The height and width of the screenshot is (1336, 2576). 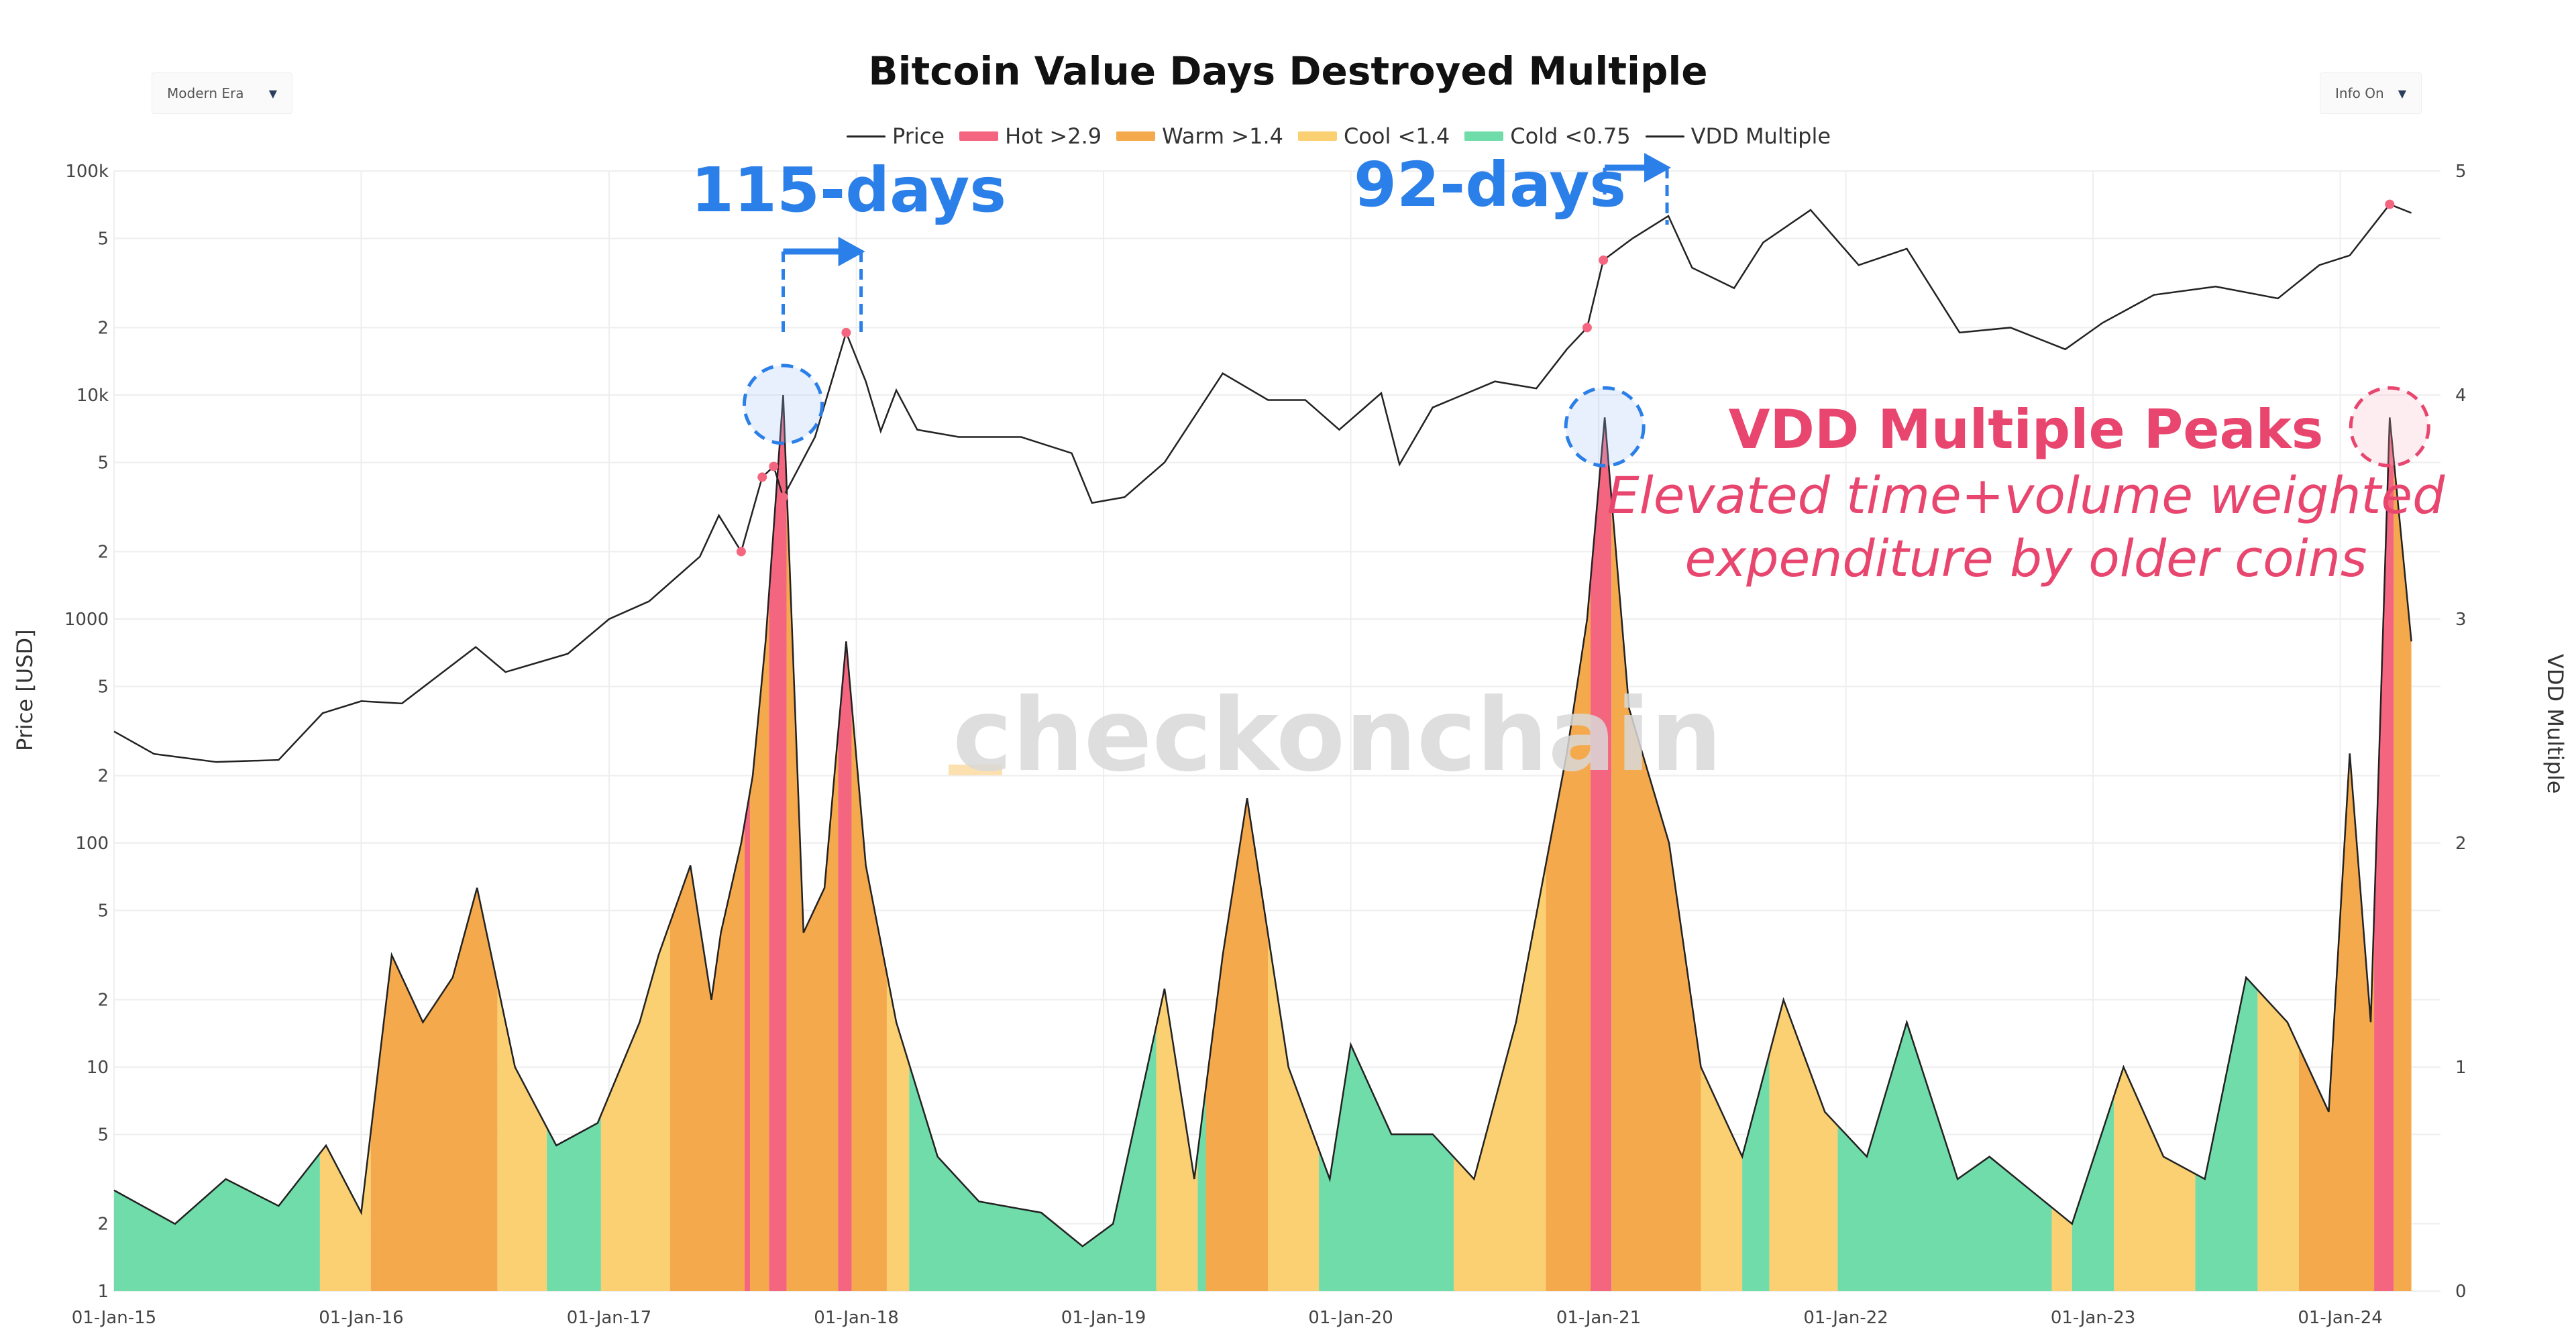 I want to click on legend-hot-swatch, so click(x=979, y=136).